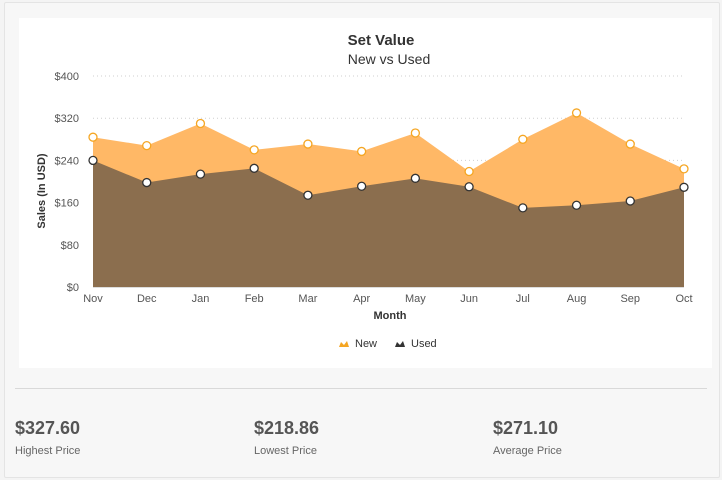  Describe the element at coordinates (48, 451) in the screenshot. I see `highest-price-label: Highest Price` at that location.